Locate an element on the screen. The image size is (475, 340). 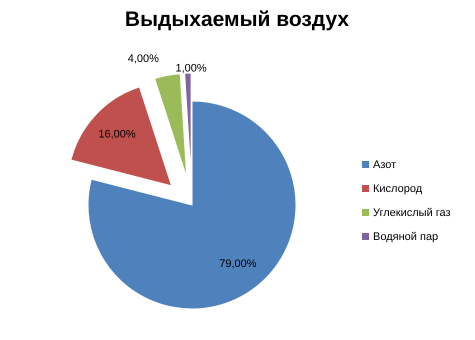
legend-label: Углекислый газ is located at coordinates (412, 213).